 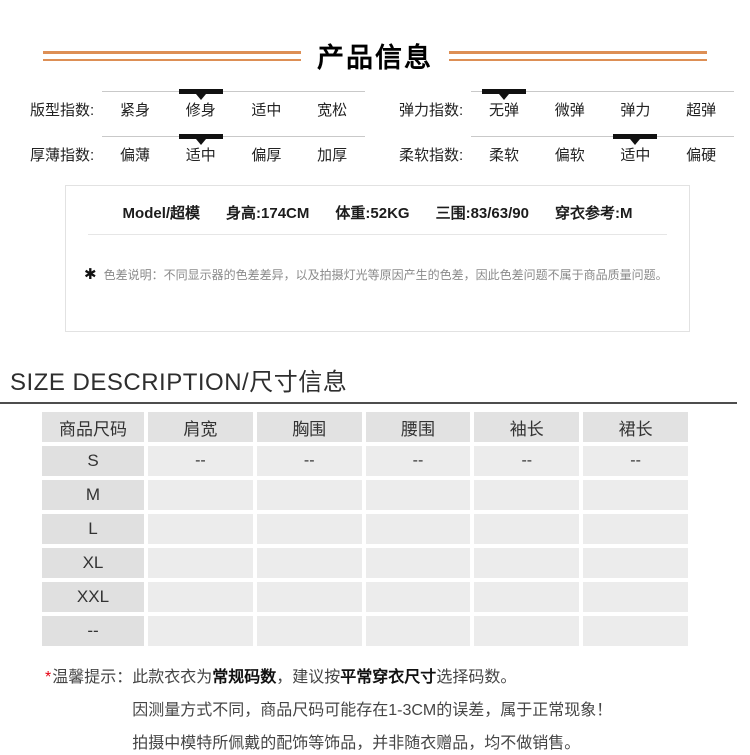 What do you see at coordinates (356, 743) in the screenshot?
I see `tips-text-segment: 拍摄中模特所佩戴的配饰等饰品，并非随衣赠品，均不做销售。` at bounding box center [356, 743].